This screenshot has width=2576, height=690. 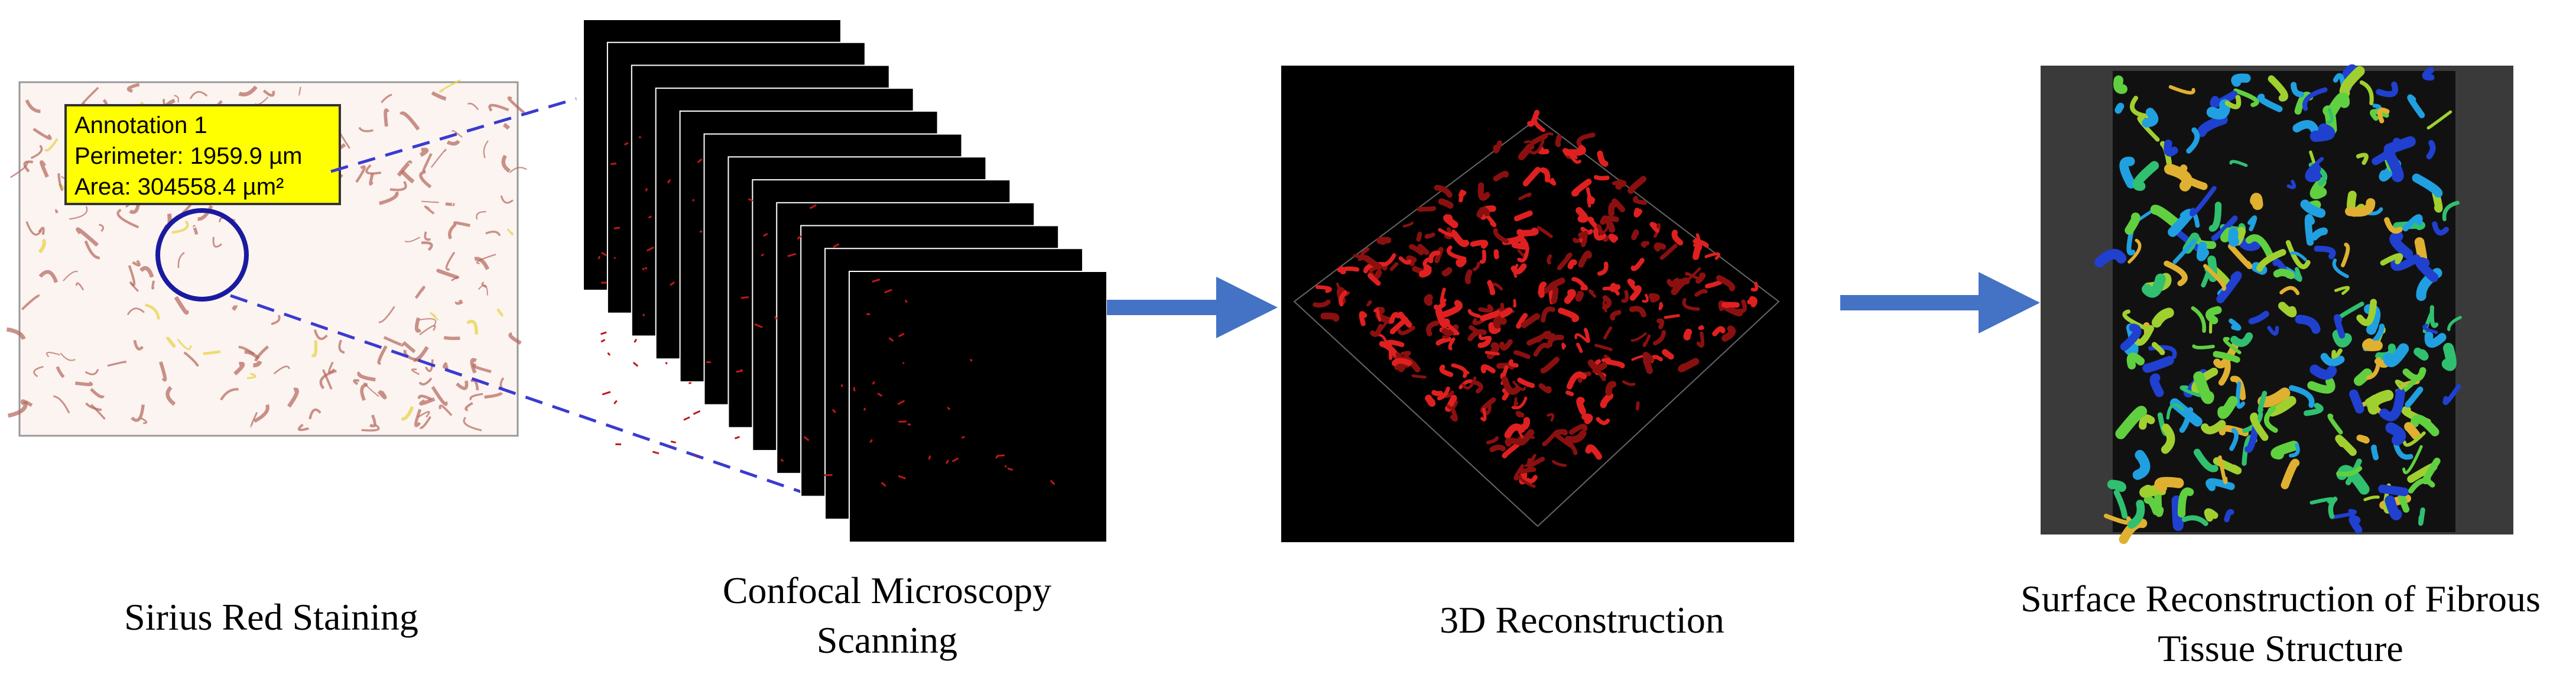 I want to click on zoom-line, so click(x=453, y=135).